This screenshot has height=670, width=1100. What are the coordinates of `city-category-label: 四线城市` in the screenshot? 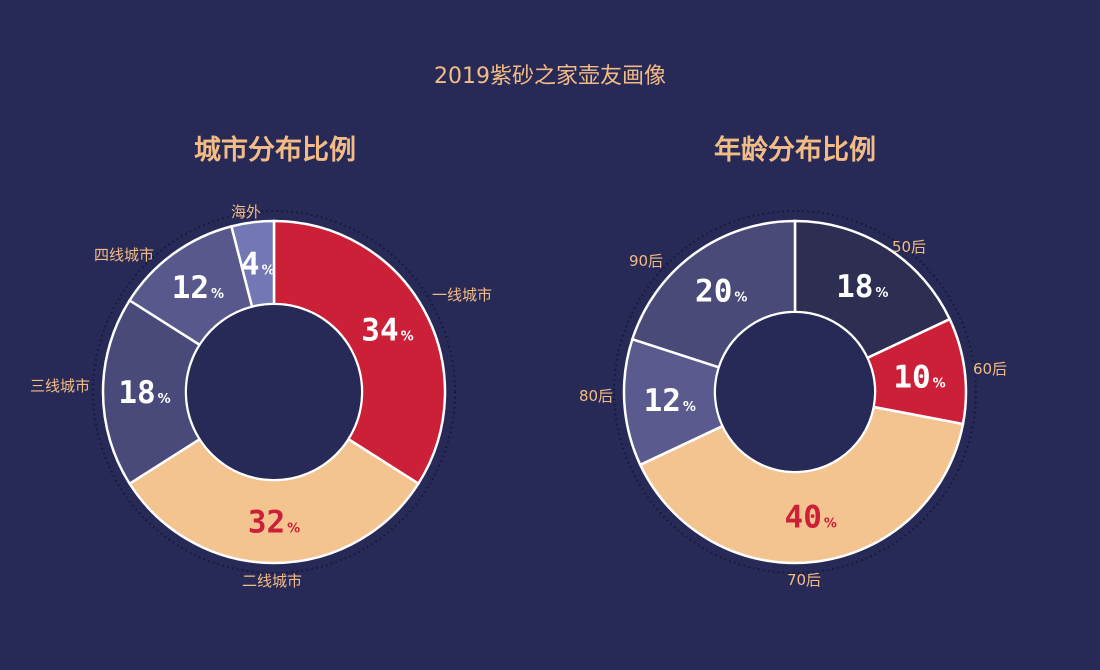 It's located at (124, 255).